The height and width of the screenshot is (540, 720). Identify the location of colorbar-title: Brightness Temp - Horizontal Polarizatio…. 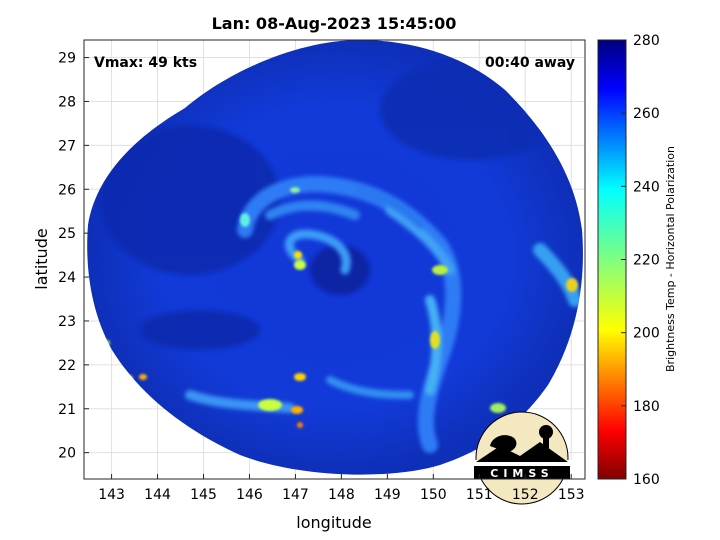
(670, 259).